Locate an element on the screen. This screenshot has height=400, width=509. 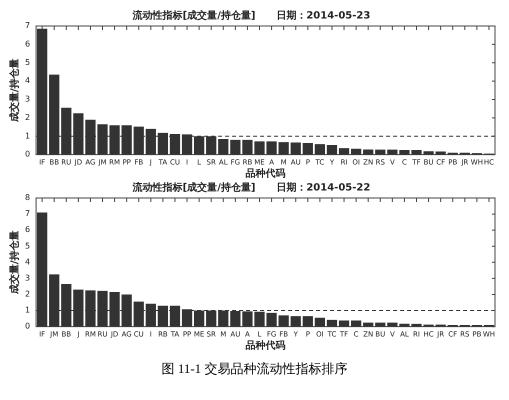
y-tick-label: 8 is located at coordinates (27, 197).